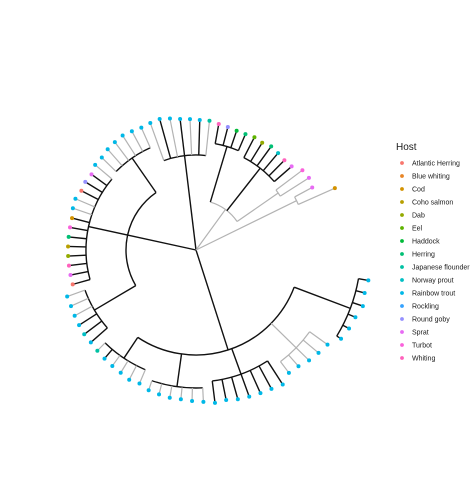 The height and width of the screenshot is (503, 474). I want to click on legend-label-9: Norway prout, so click(433, 280).